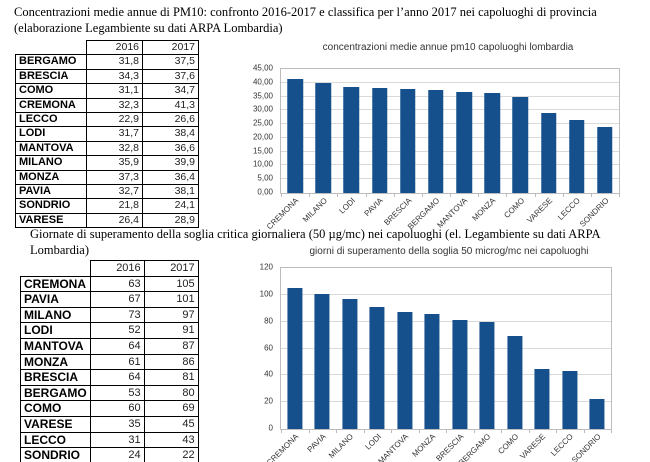  What do you see at coordinates (170, 220) in the screenshot?
I see `value-2017-cell: 28,9` at bounding box center [170, 220].